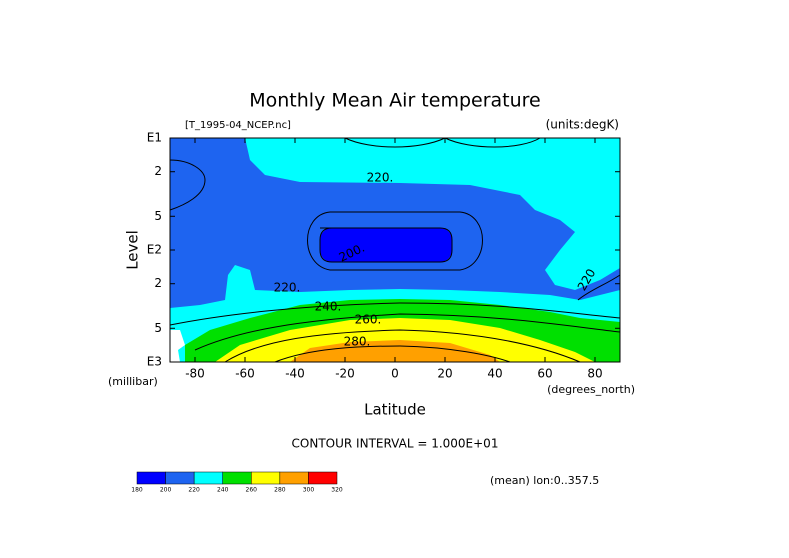 The width and height of the screenshot is (789, 558). What do you see at coordinates (223, 490) in the screenshot?
I see `colorbar-label: 240` at bounding box center [223, 490].